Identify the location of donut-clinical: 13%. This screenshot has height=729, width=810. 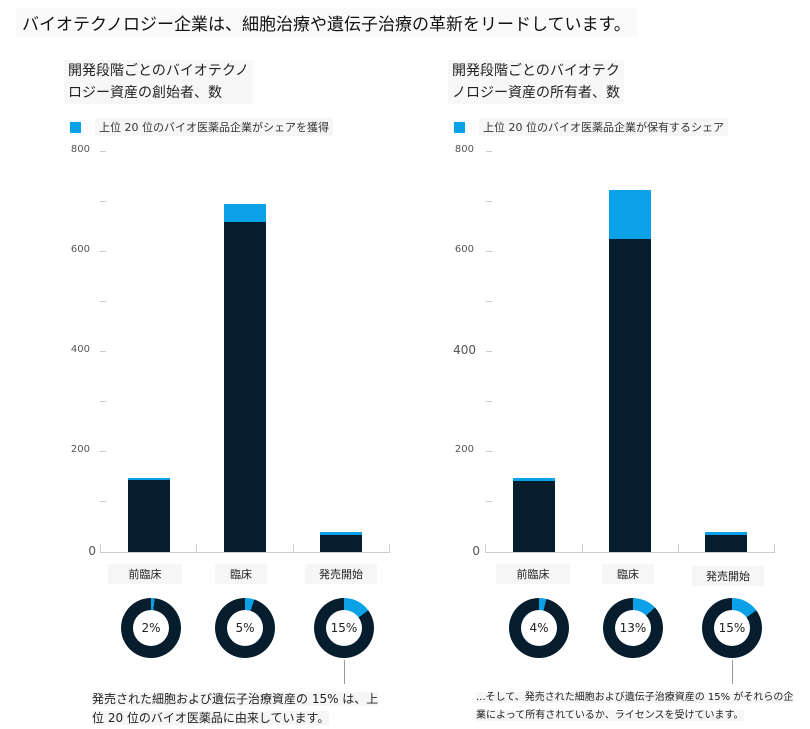
(633, 628).